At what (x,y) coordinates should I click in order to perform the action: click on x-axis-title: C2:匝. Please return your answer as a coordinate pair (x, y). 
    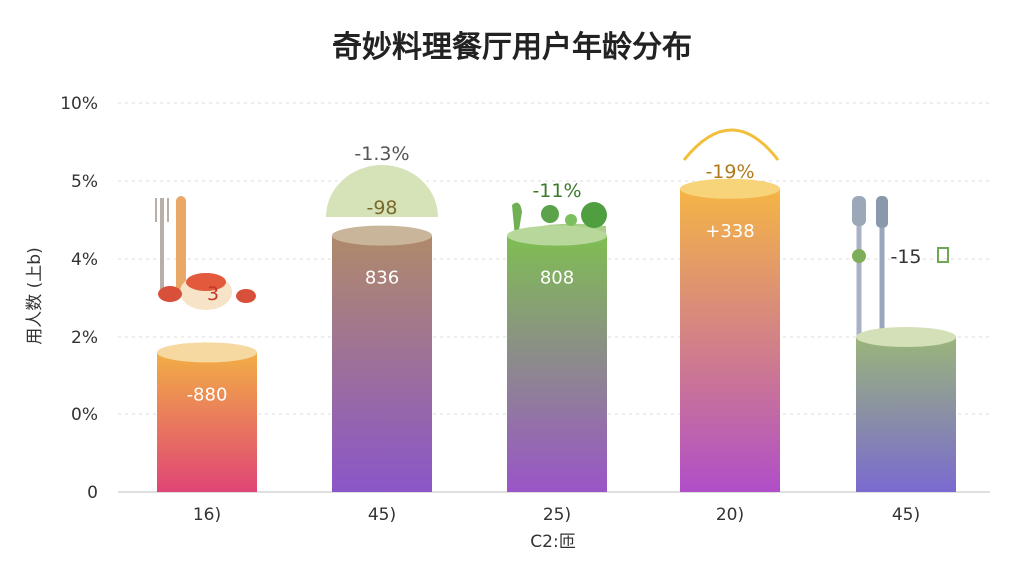
    Looking at the image, I should click on (552, 542).